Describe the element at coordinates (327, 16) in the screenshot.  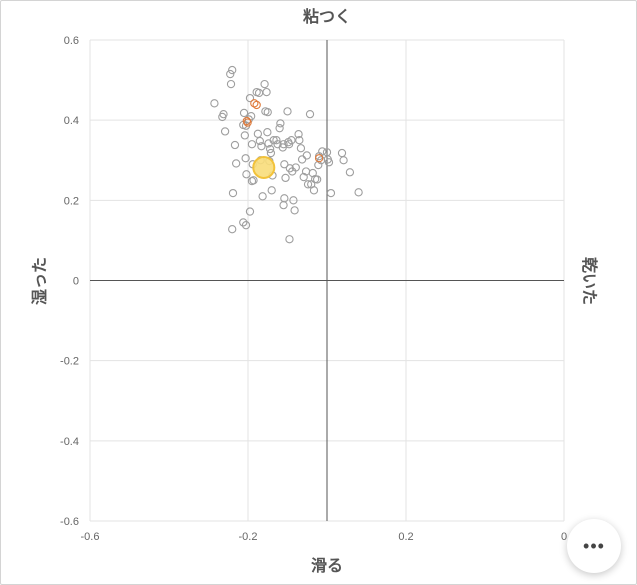
I see `top-axis-title: 粘つく` at that location.